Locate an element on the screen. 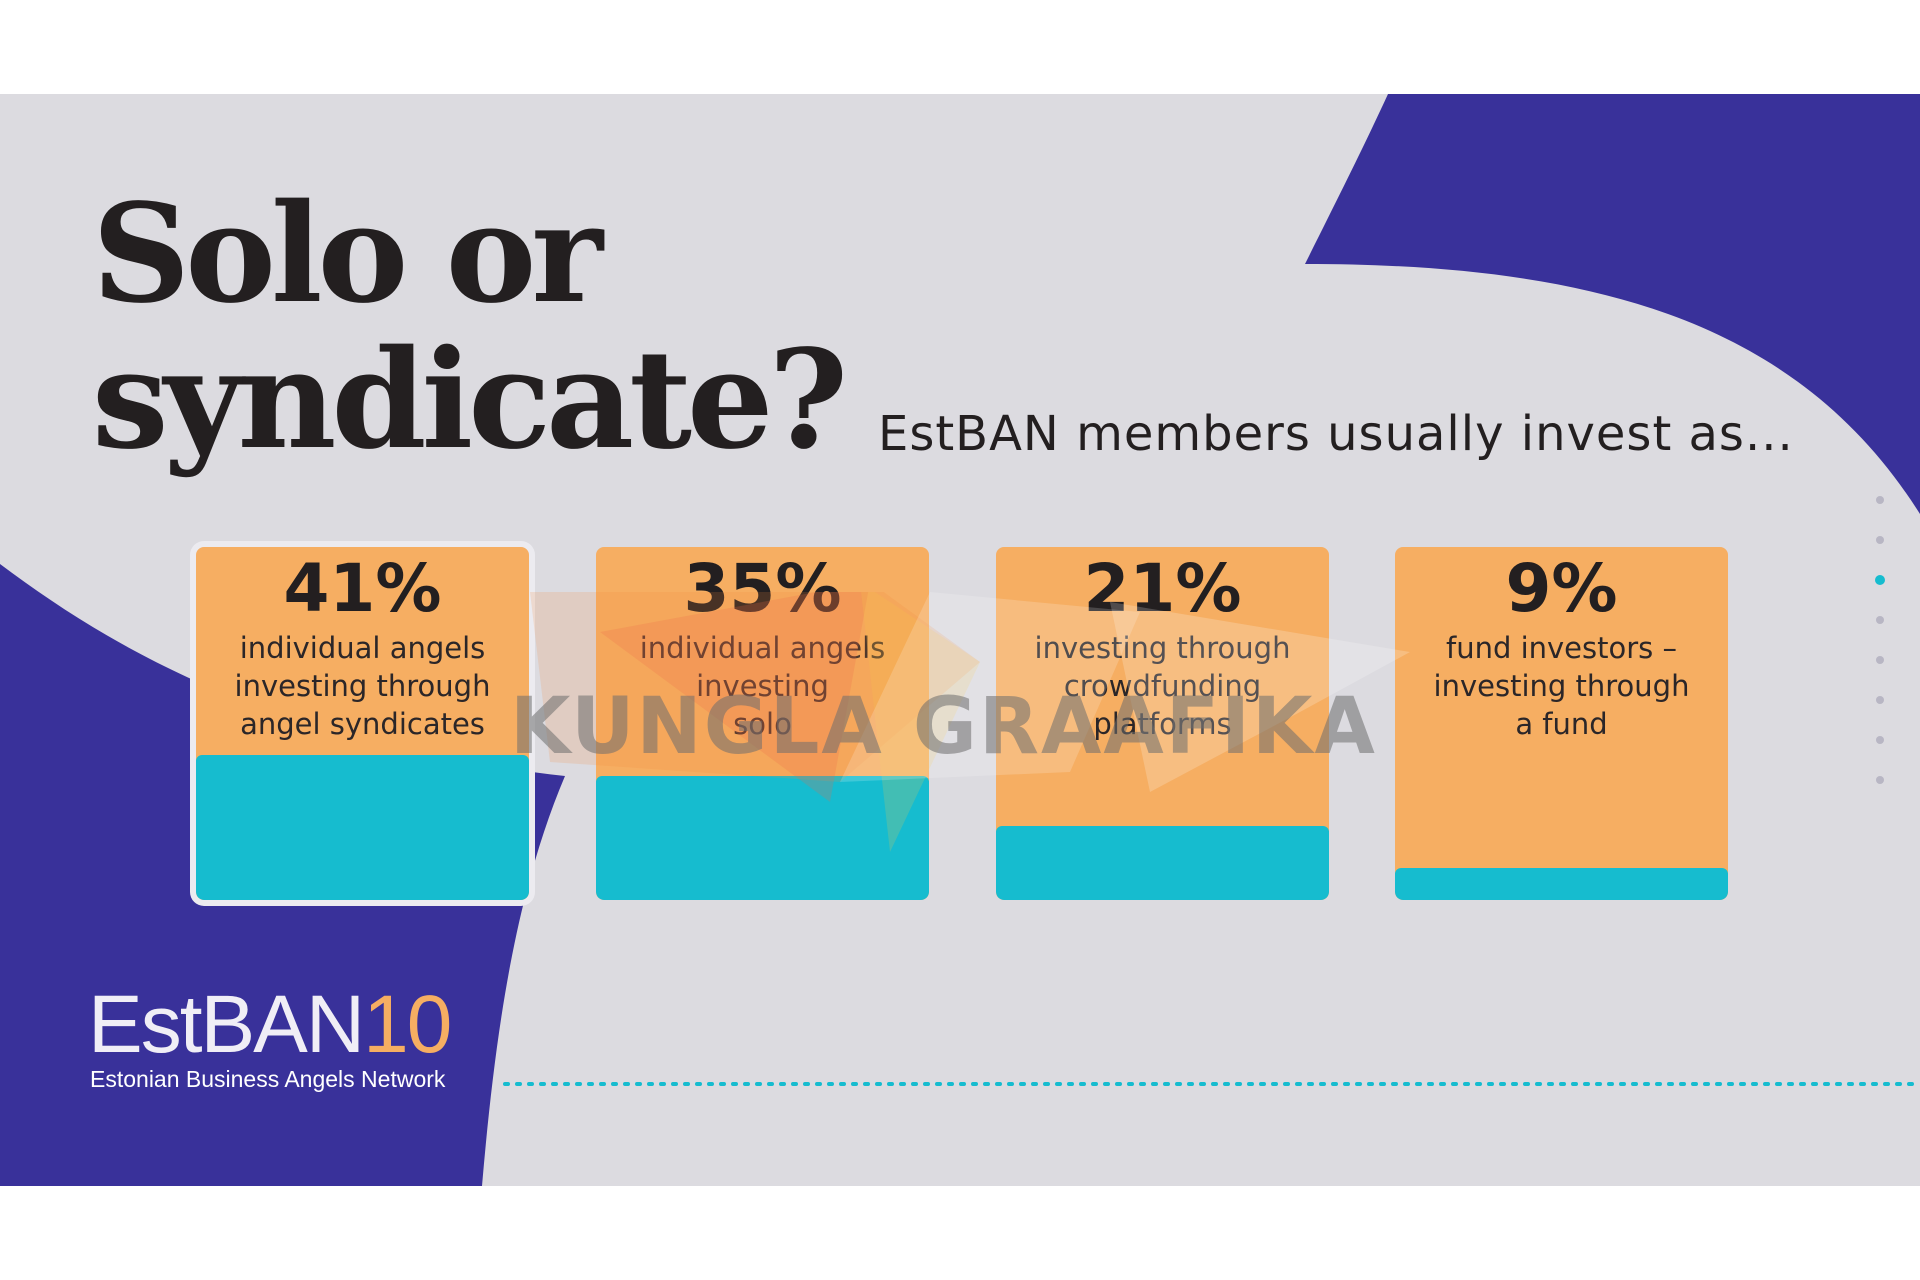 The width and height of the screenshot is (1920, 1280). bar-category-line: angel syndicates is located at coordinates (362, 724).